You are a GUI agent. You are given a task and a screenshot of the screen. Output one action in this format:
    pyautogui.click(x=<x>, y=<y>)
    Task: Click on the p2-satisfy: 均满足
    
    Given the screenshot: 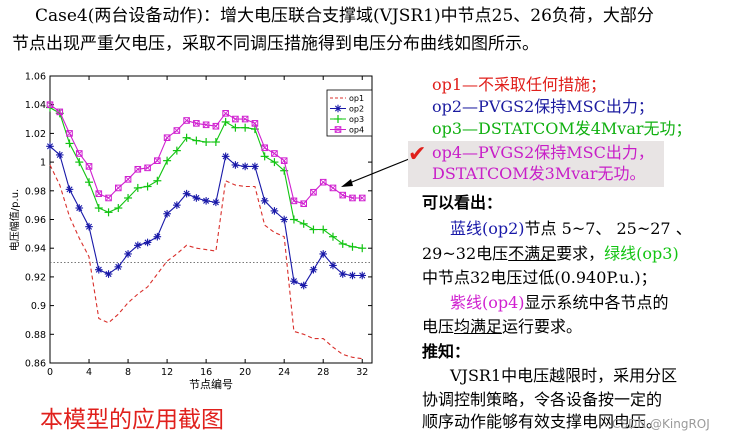 What is the action you would take?
    pyautogui.click(x=478, y=326)
    